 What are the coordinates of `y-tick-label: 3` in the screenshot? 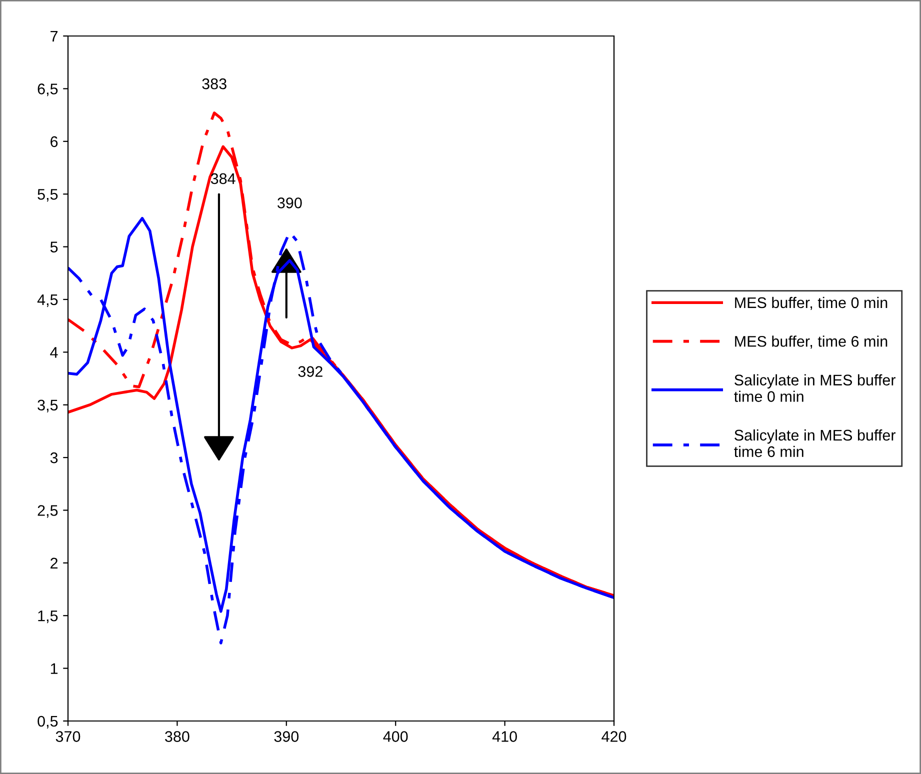 It's located at (54, 458).